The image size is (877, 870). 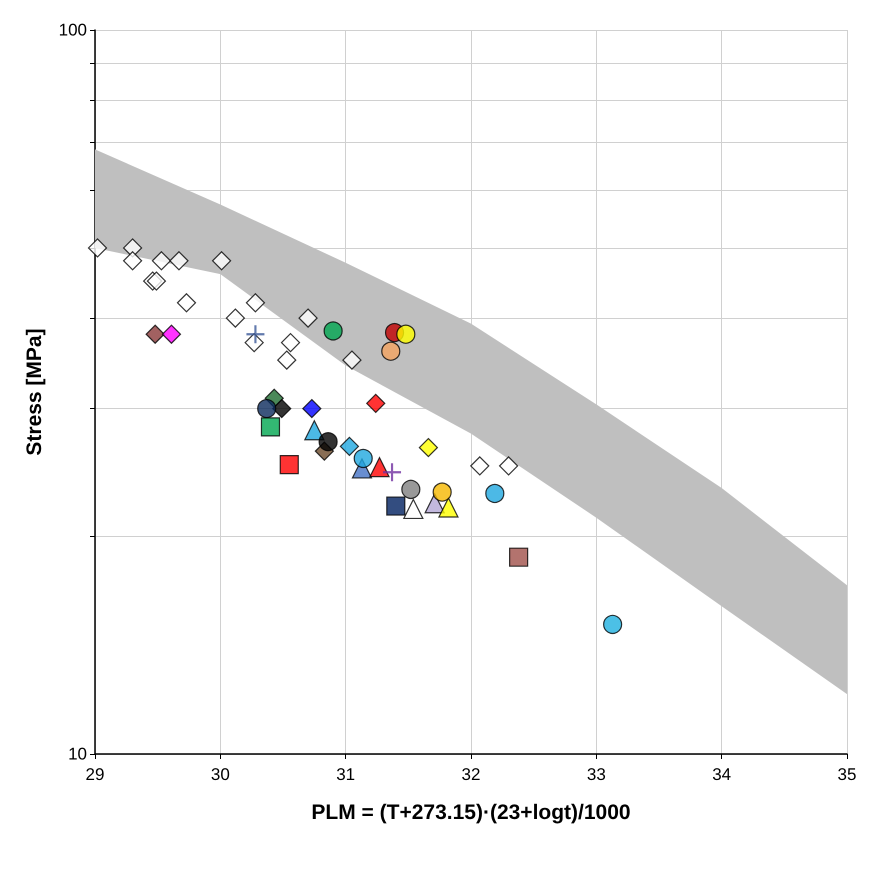 I want to click on y-axis-title: Stress [MPa], so click(x=34, y=392).